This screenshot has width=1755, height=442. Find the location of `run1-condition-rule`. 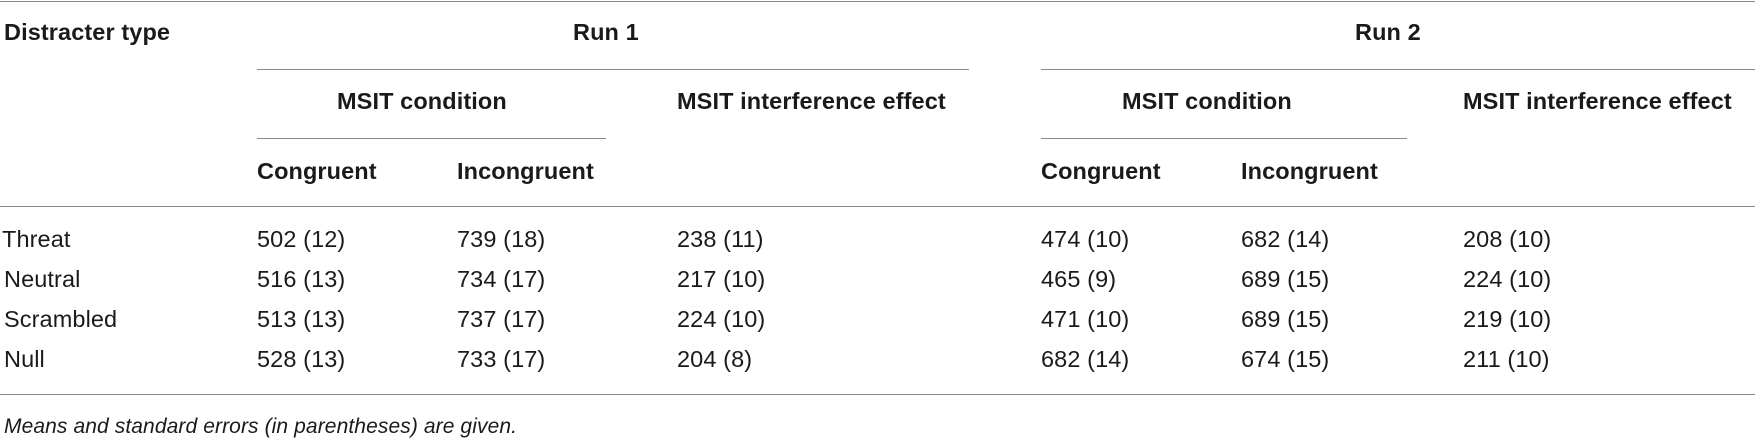

run1-condition-rule is located at coordinates (431, 138).